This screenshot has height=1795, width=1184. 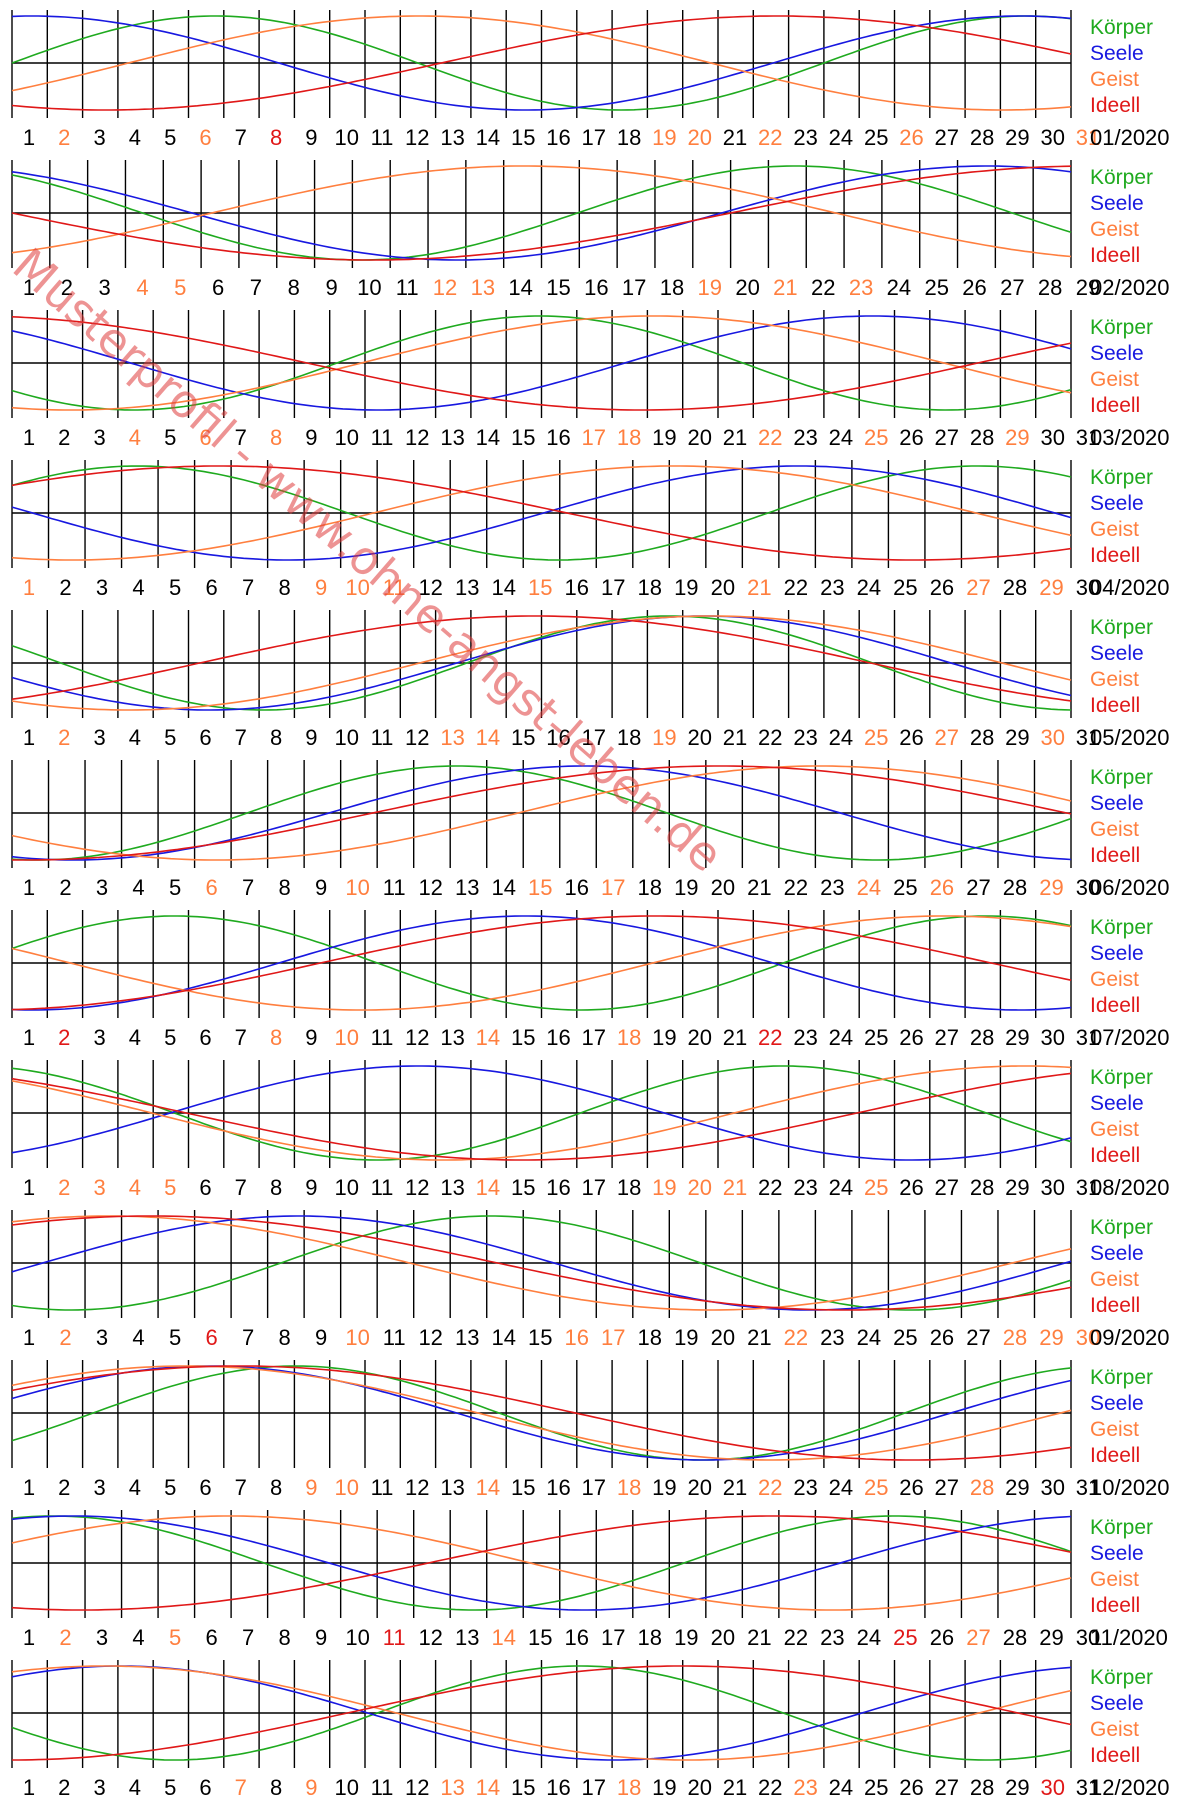 I want to click on month-label: 01/2020, so click(x=1130, y=137).